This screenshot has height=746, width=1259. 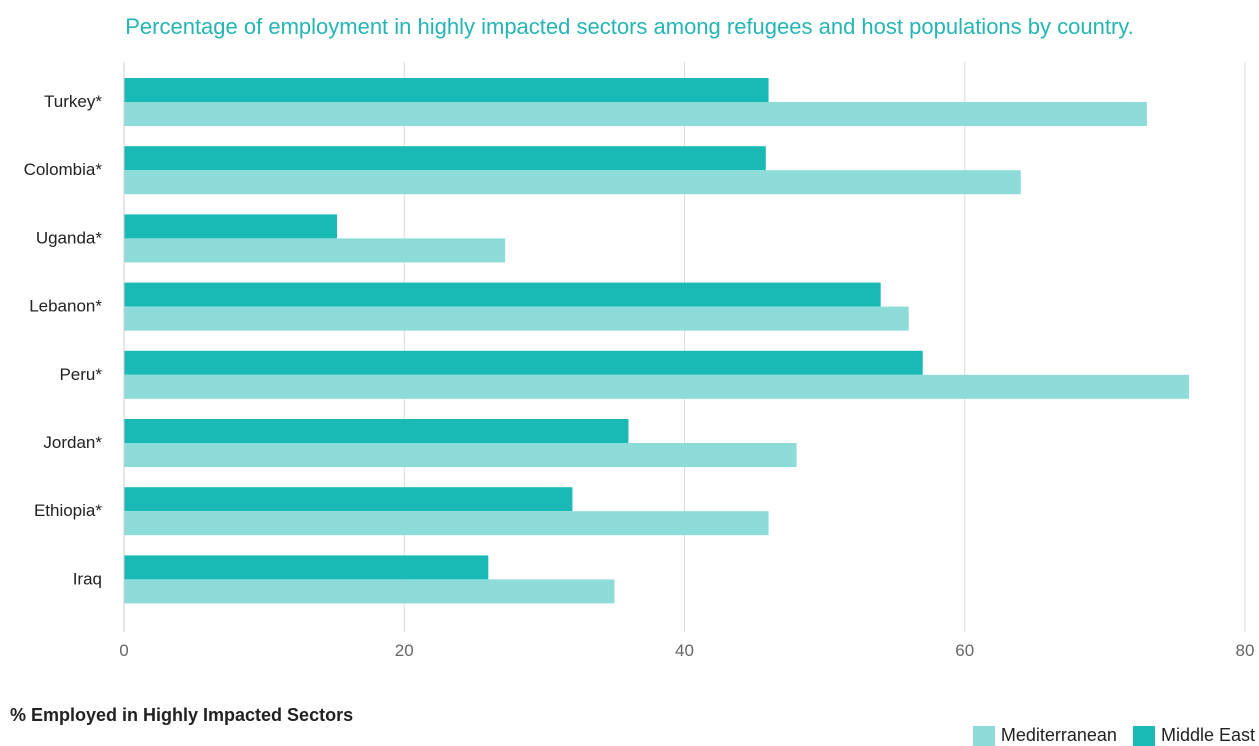 I want to click on x-axis-label: % Employed in Highly Impacted Sectors, so click(x=182, y=715).